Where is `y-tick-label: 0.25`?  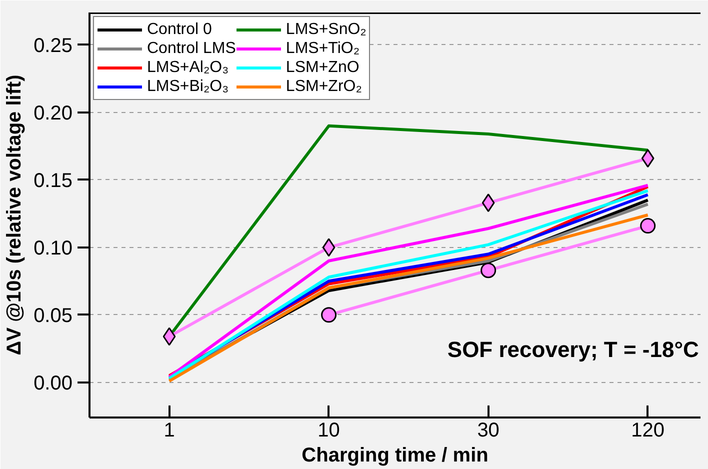 y-tick-label: 0.25 is located at coordinates (53, 45).